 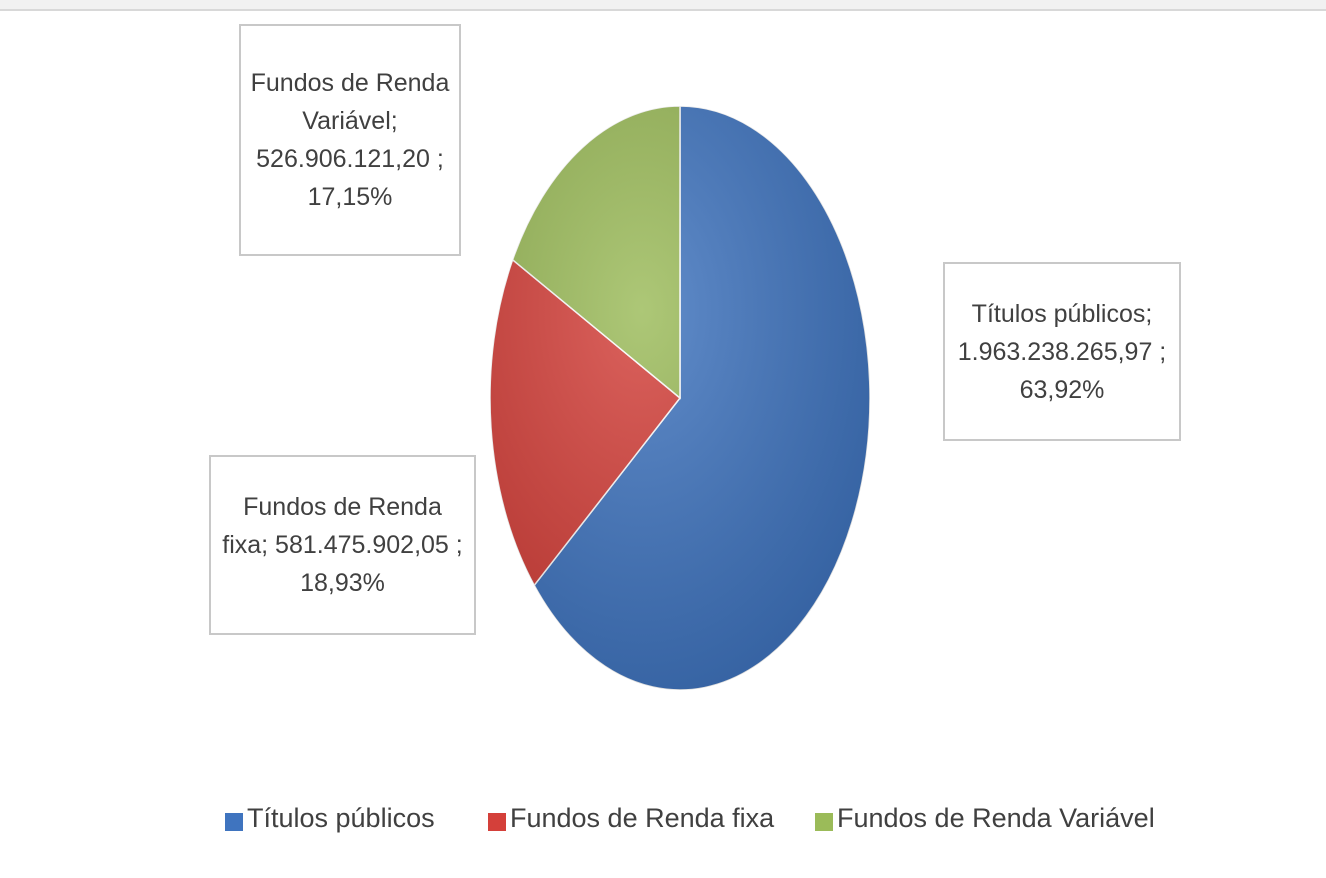 What do you see at coordinates (341, 818) in the screenshot?
I see `legend-label: Títulos públicos` at bounding box center [341, 818].